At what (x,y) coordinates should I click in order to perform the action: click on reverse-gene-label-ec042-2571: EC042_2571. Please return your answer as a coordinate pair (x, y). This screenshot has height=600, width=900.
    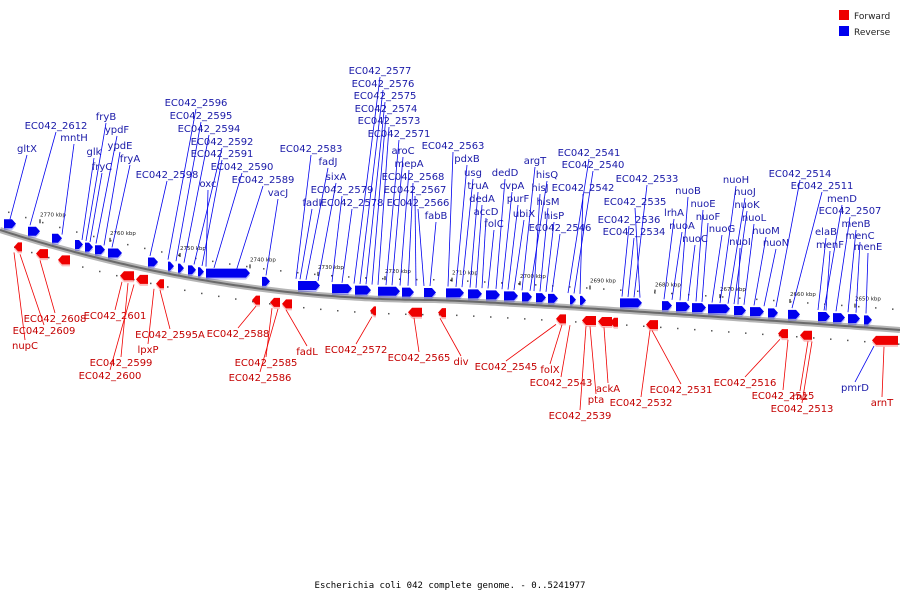
    Looking at the image, I should click on (399, 134).